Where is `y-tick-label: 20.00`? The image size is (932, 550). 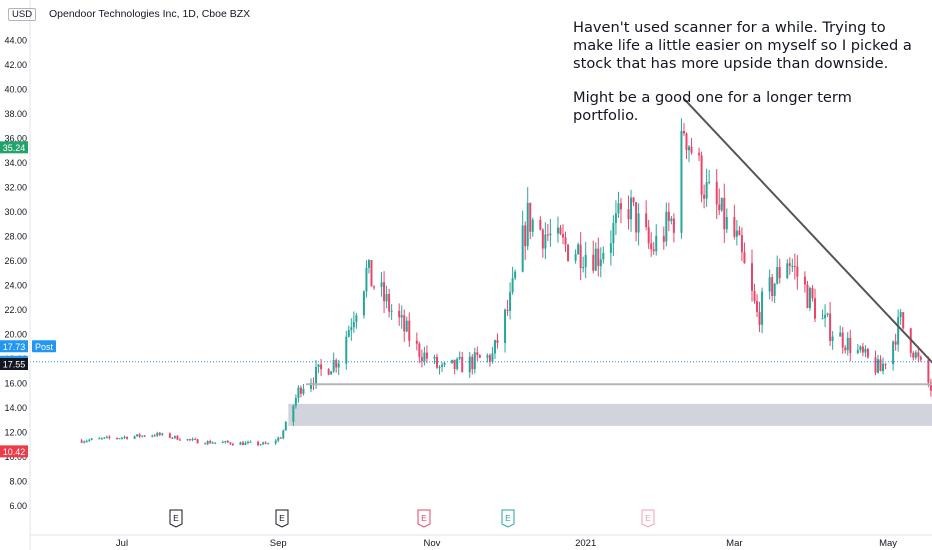 y-tick-label: 20.00 is located at coordinates (15, 335).